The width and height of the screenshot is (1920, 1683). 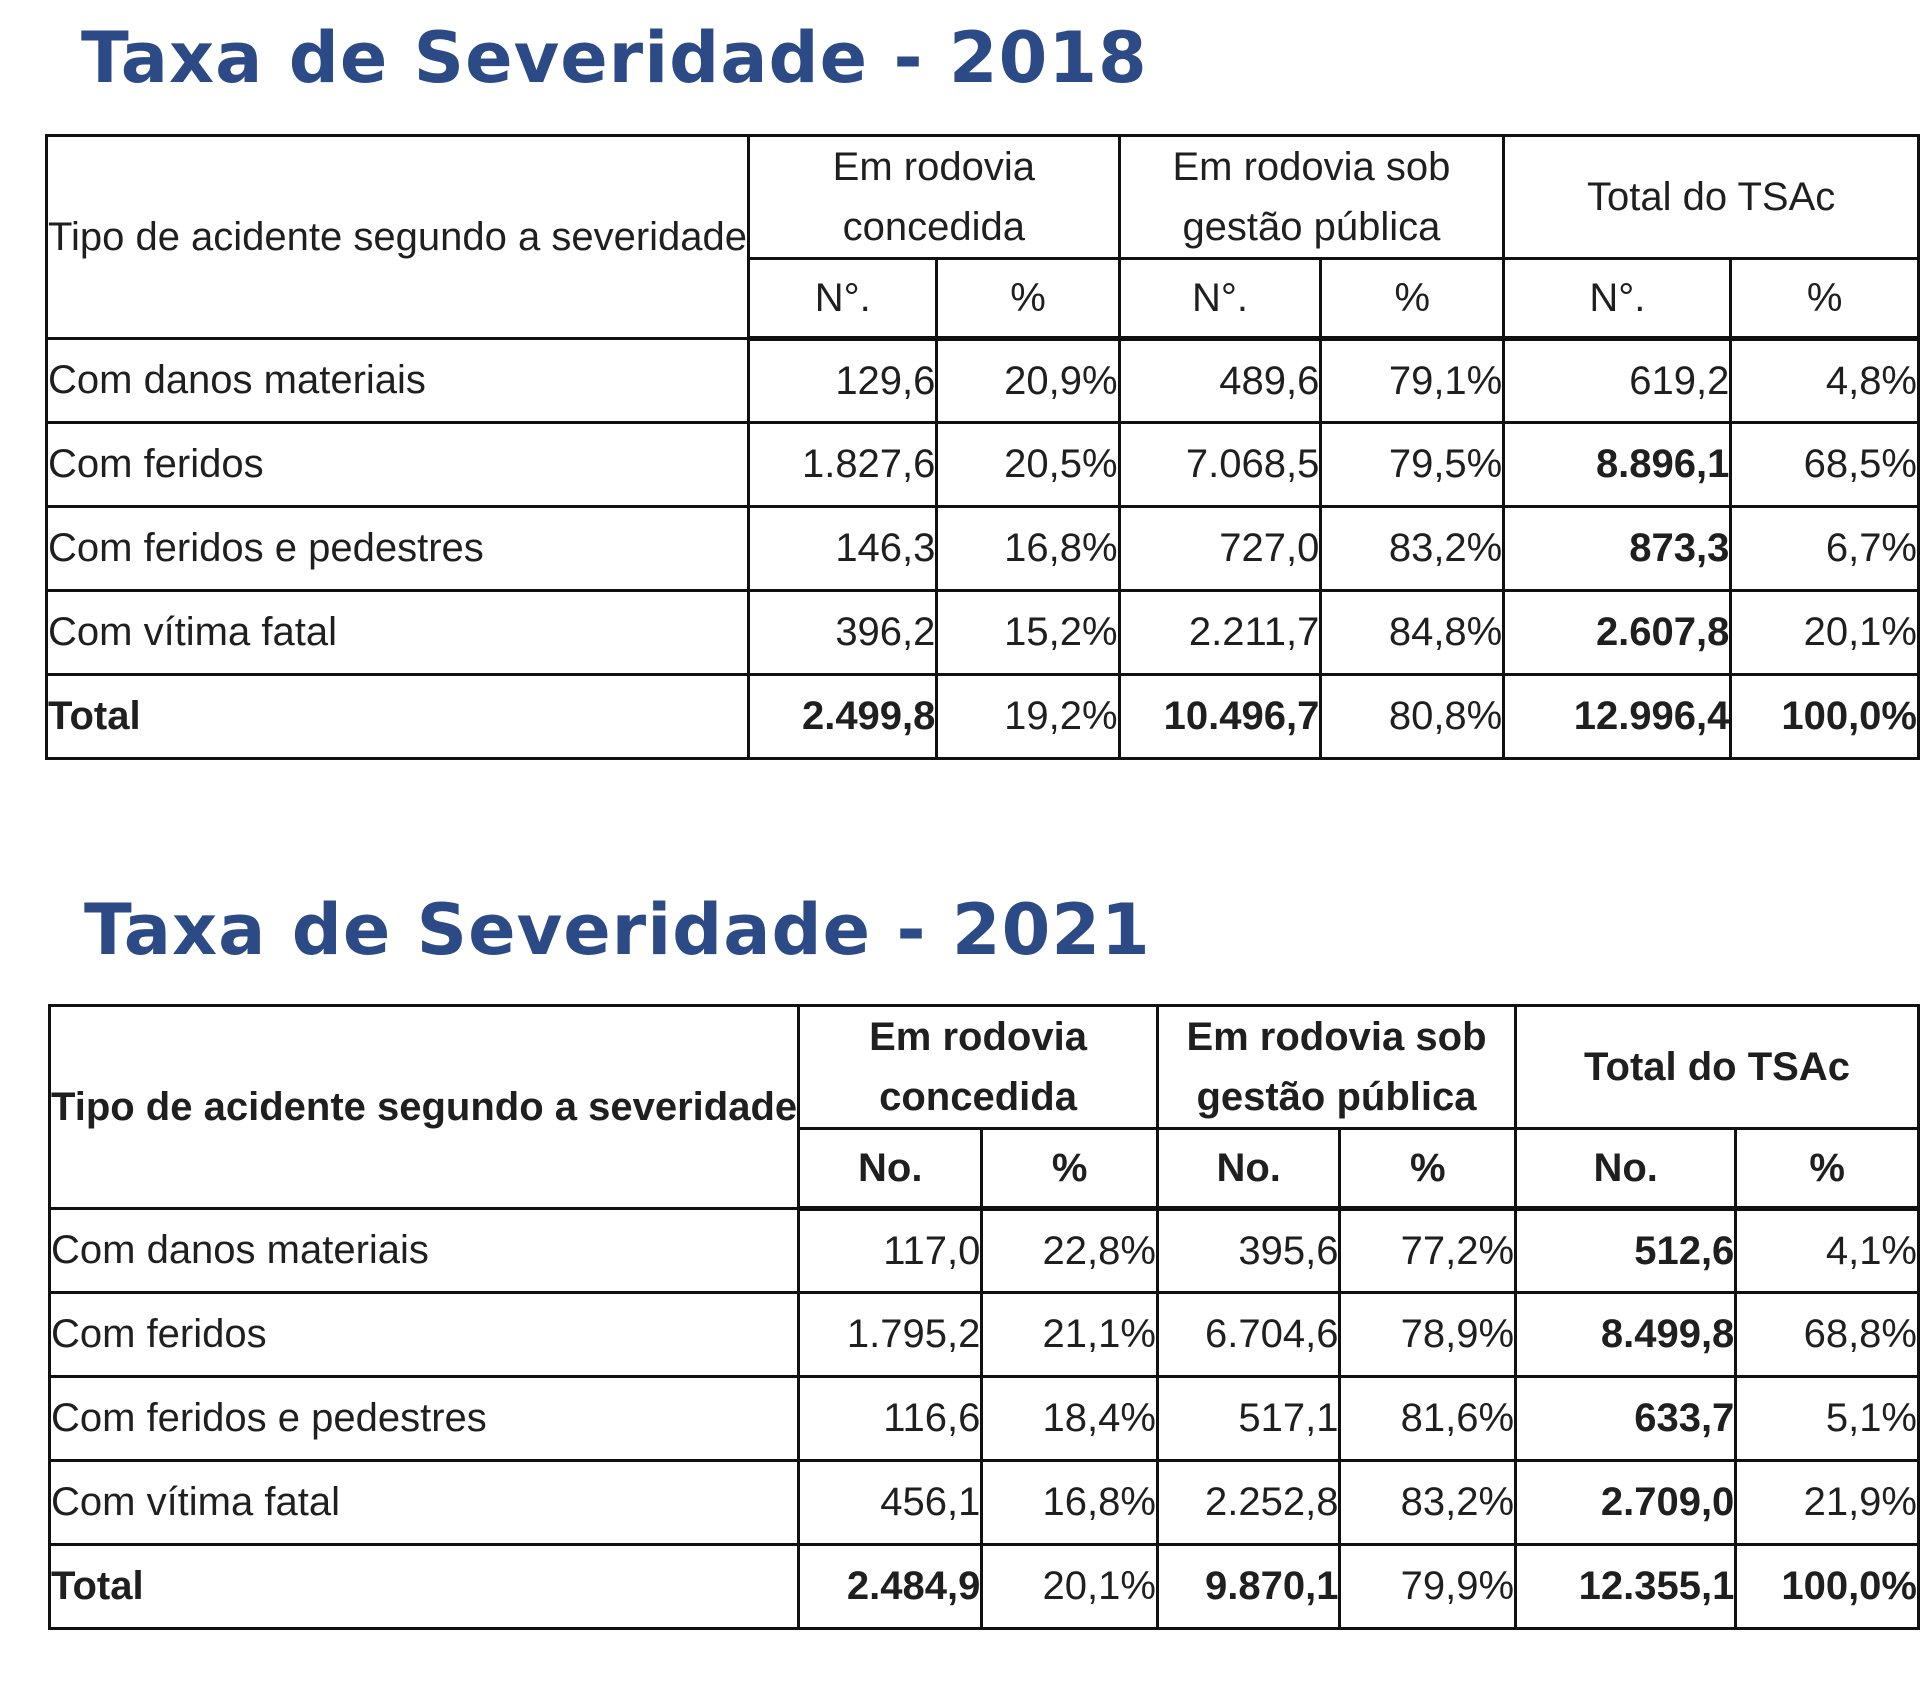 What do you see at coordinates (1428, 1334) in the screenshot?
I see `cell-publica-pct: 78,9%` at bounding box center [1428, 1334].